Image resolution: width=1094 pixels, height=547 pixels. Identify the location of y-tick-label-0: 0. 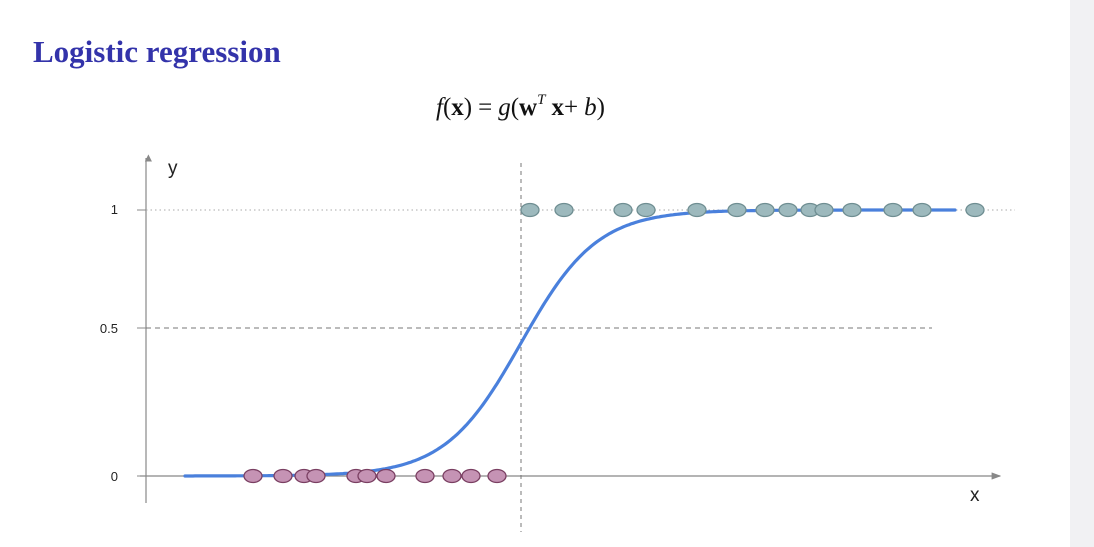
(114, 476).